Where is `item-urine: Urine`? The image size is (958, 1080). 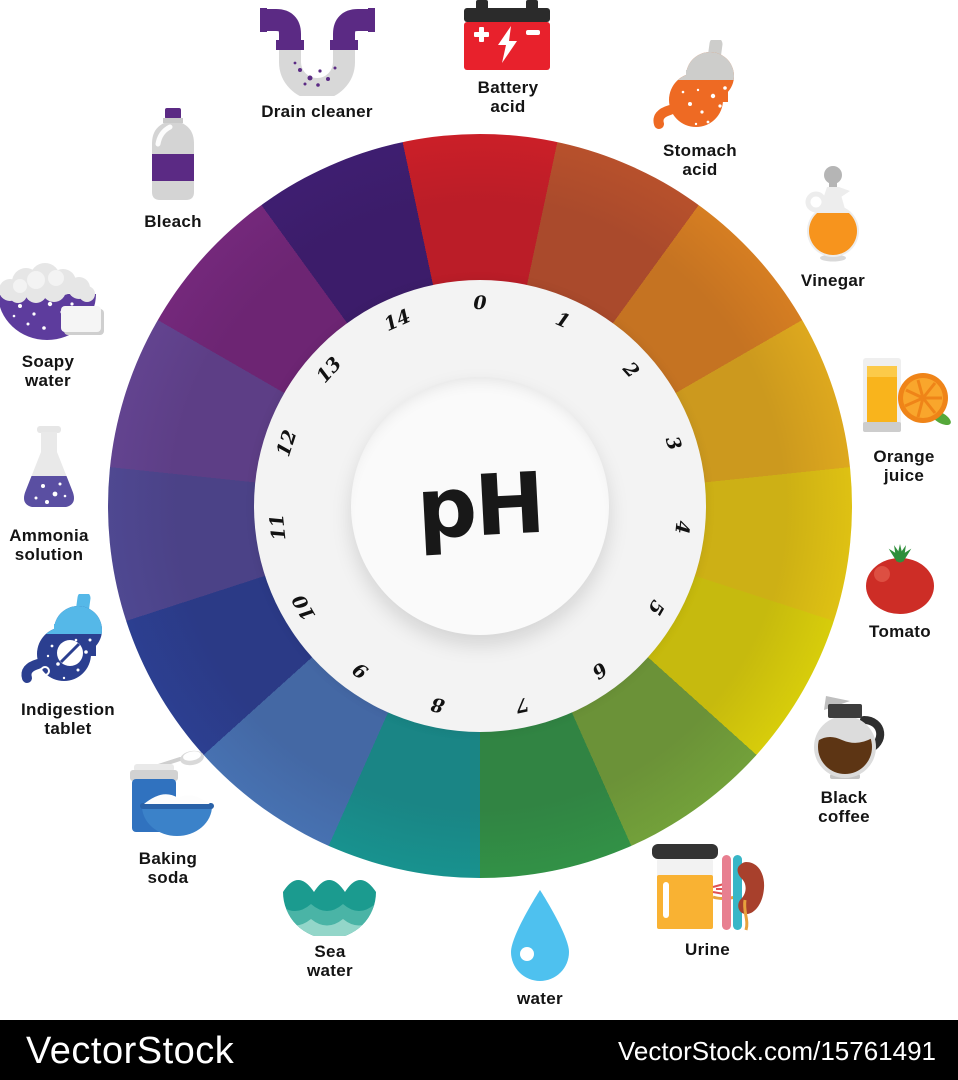
item-urine: Urine is located at coordinates (707, 900).